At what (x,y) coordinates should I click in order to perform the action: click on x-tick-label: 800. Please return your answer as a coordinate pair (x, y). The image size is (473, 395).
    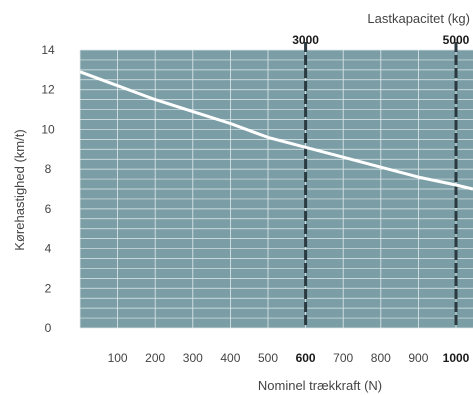
    Looking at the image, I should click on (381, 358).